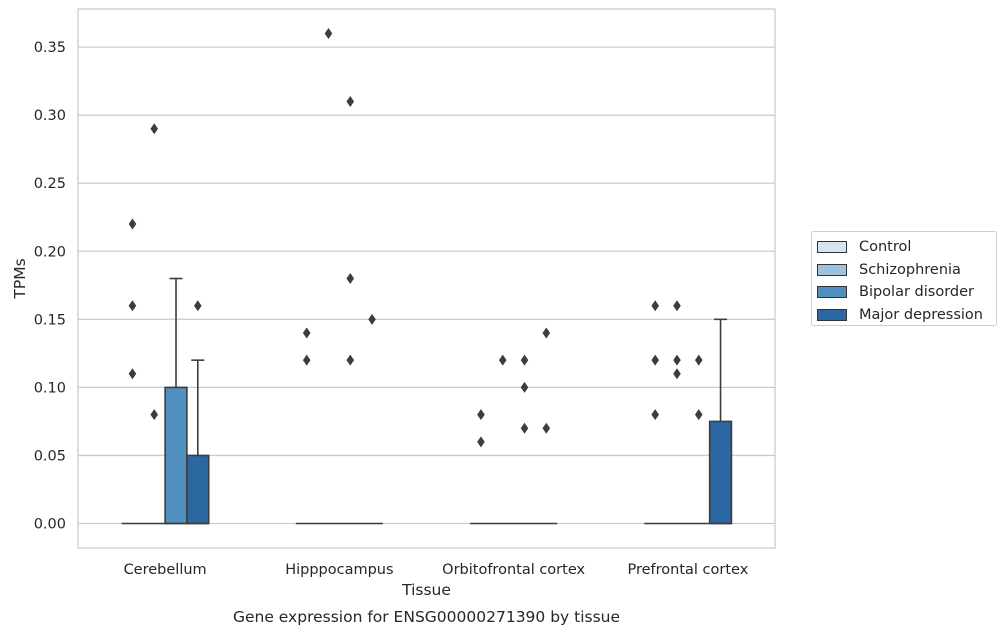  I want to click on y-tick-label: 0.10, so click(50, 388).